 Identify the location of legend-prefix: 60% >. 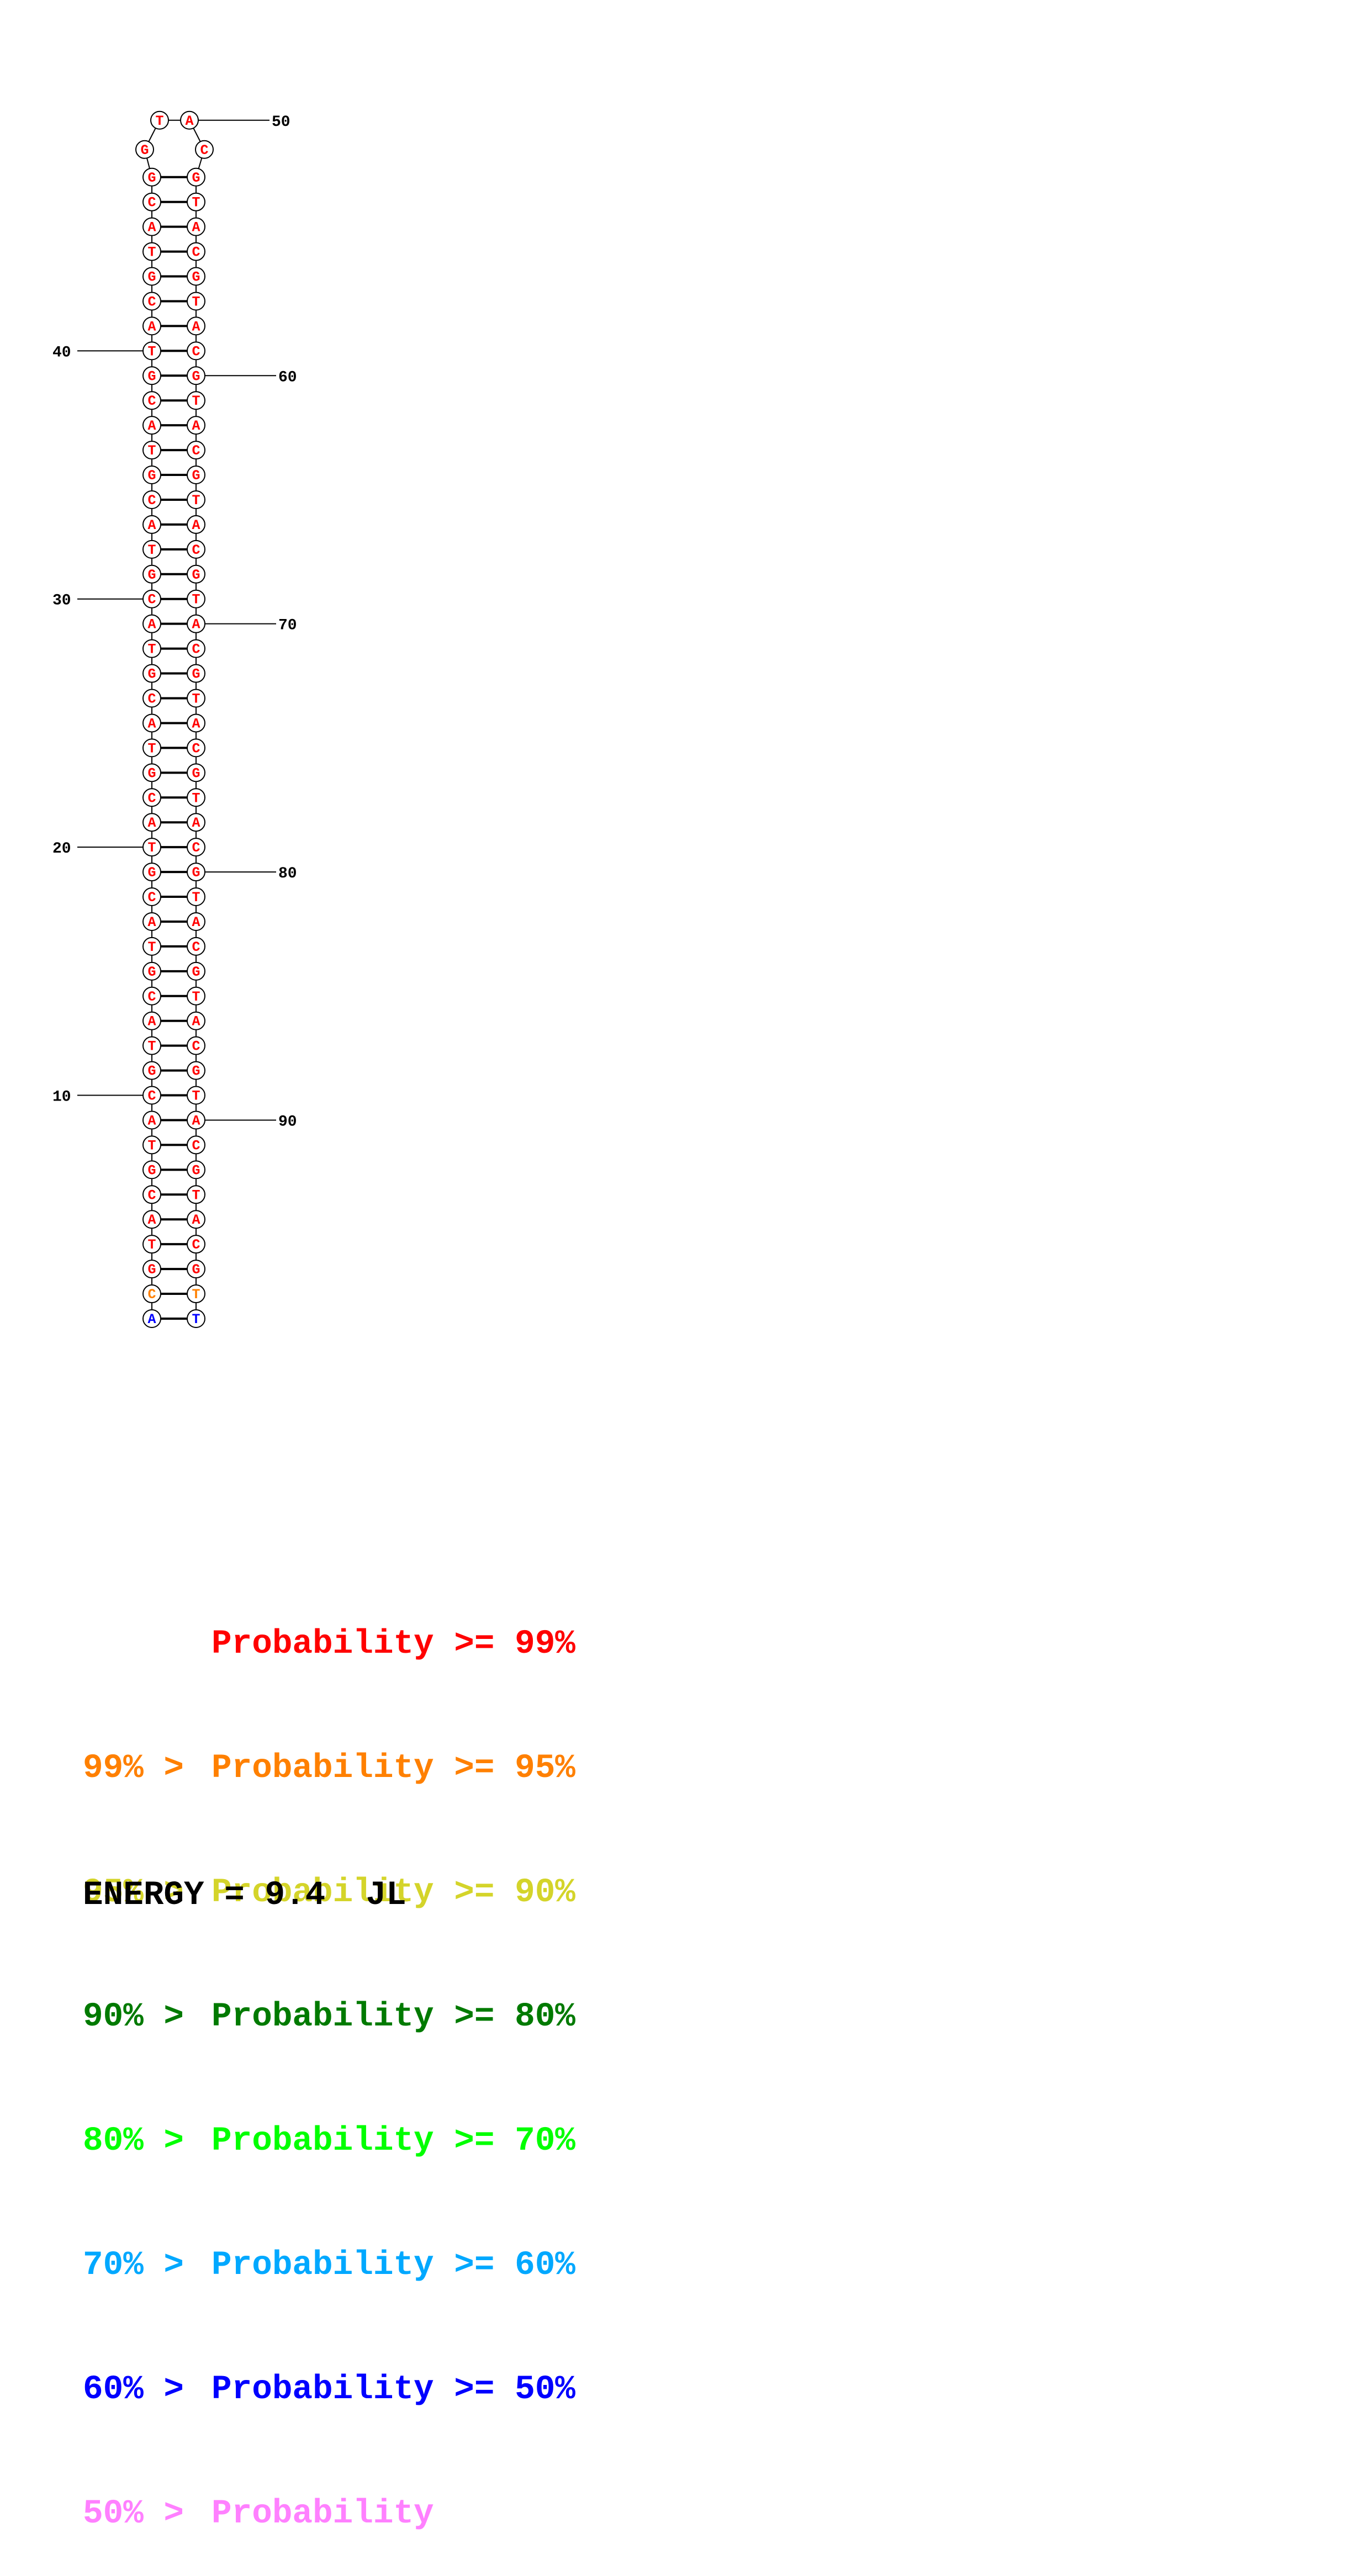
(143, 2390).